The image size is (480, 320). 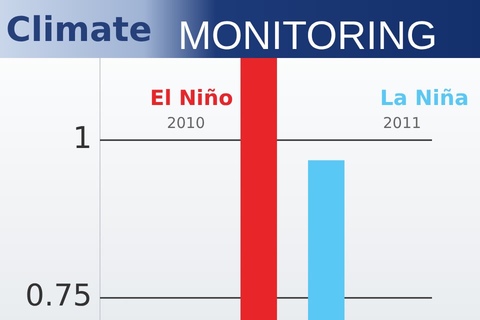 I want to click on annotation: 2010, so click(x=185, y=123).